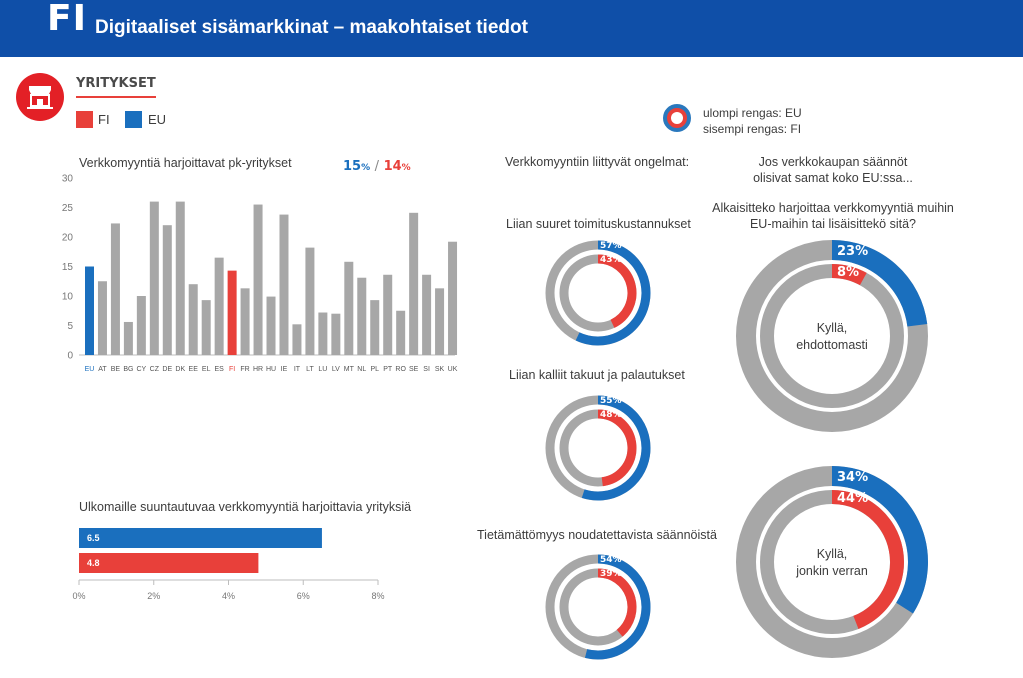  Describe the element at coordinates (68, 267) in the screenshot. I see `bar-y-tick: 15` at that location.